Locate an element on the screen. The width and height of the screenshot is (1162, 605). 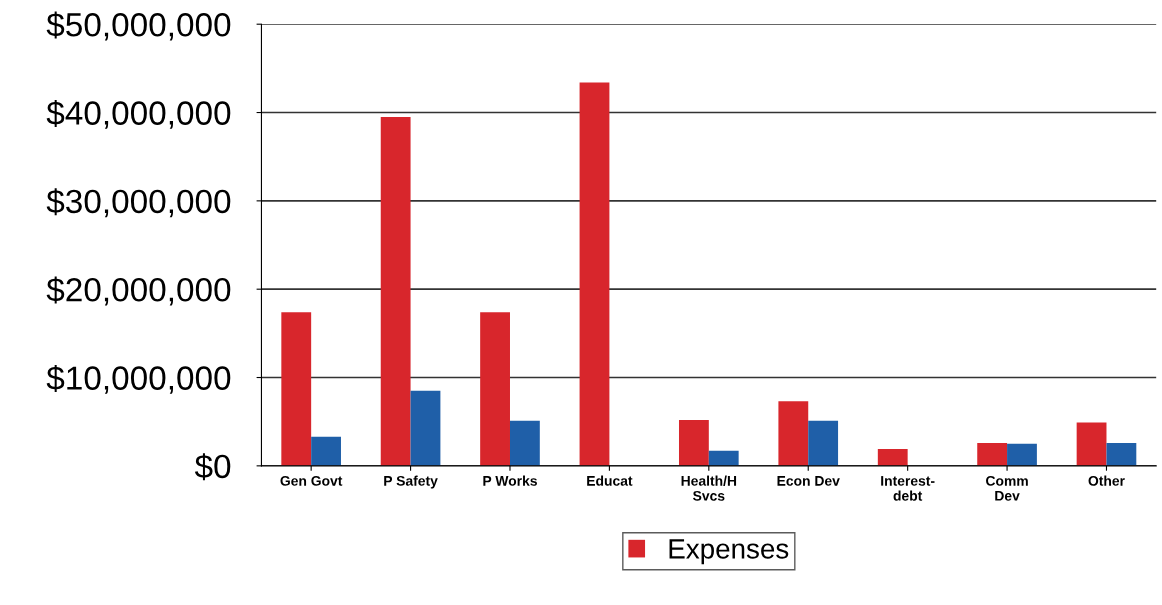
y-tick-label: $10,000,000 is located at coordinates (138, 379).